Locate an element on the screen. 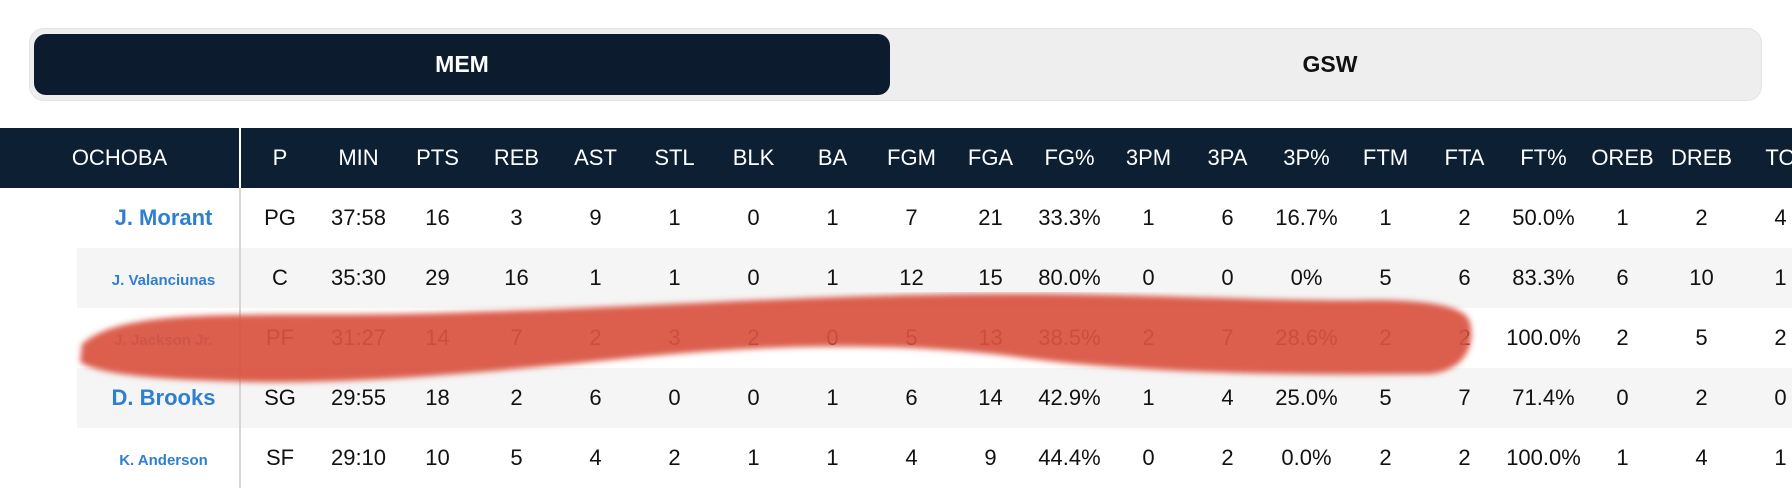 The height and width of the screenshot is (488, 1792). column-header-stat-14: 3P% is located at coordinates (1306, 157).